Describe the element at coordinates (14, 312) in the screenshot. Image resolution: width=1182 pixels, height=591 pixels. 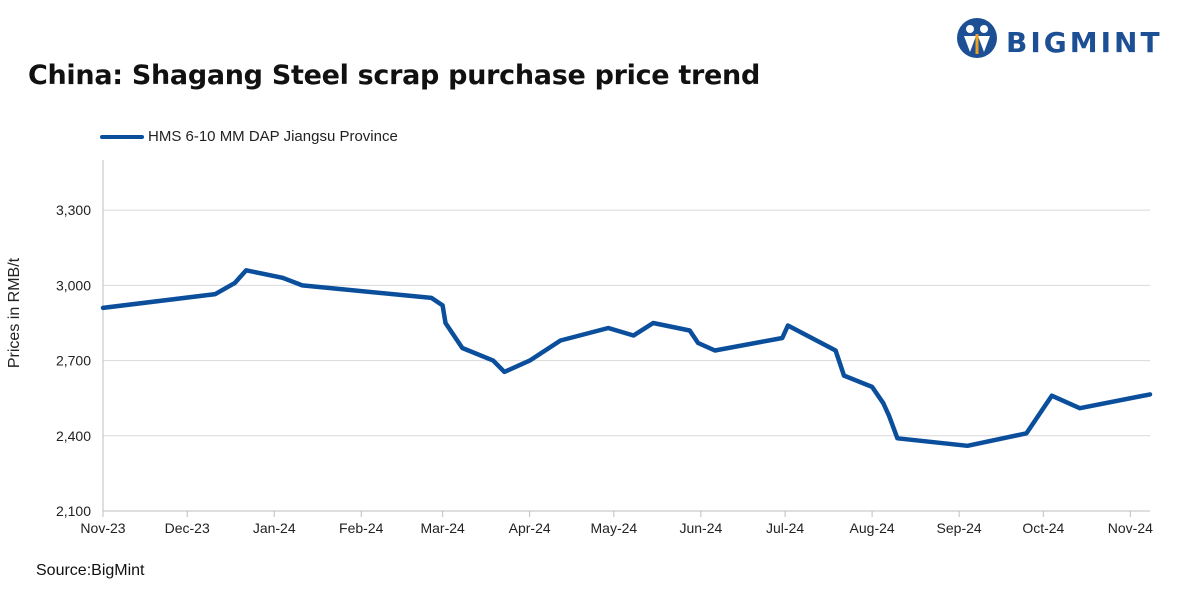
I see `y-axis-label: Prices in RMB/t` at that location.